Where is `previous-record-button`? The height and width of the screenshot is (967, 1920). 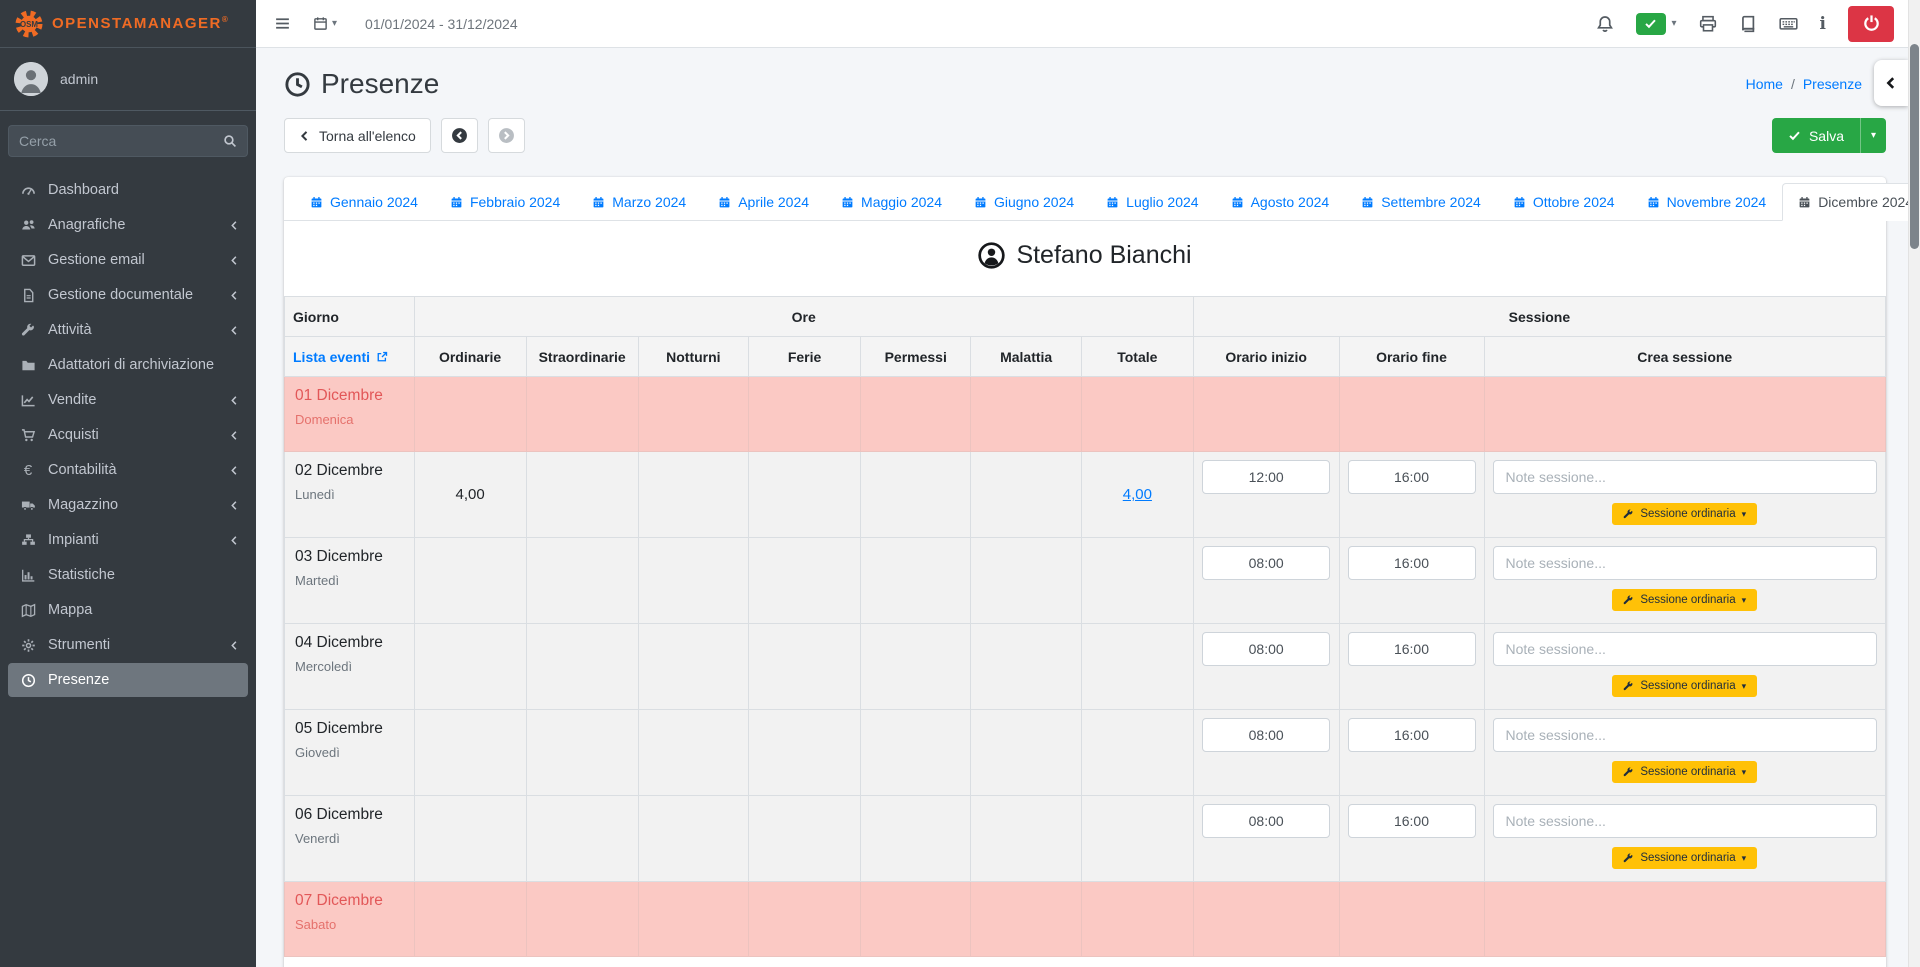
previous-record-button is located at coordinates (459, 135).